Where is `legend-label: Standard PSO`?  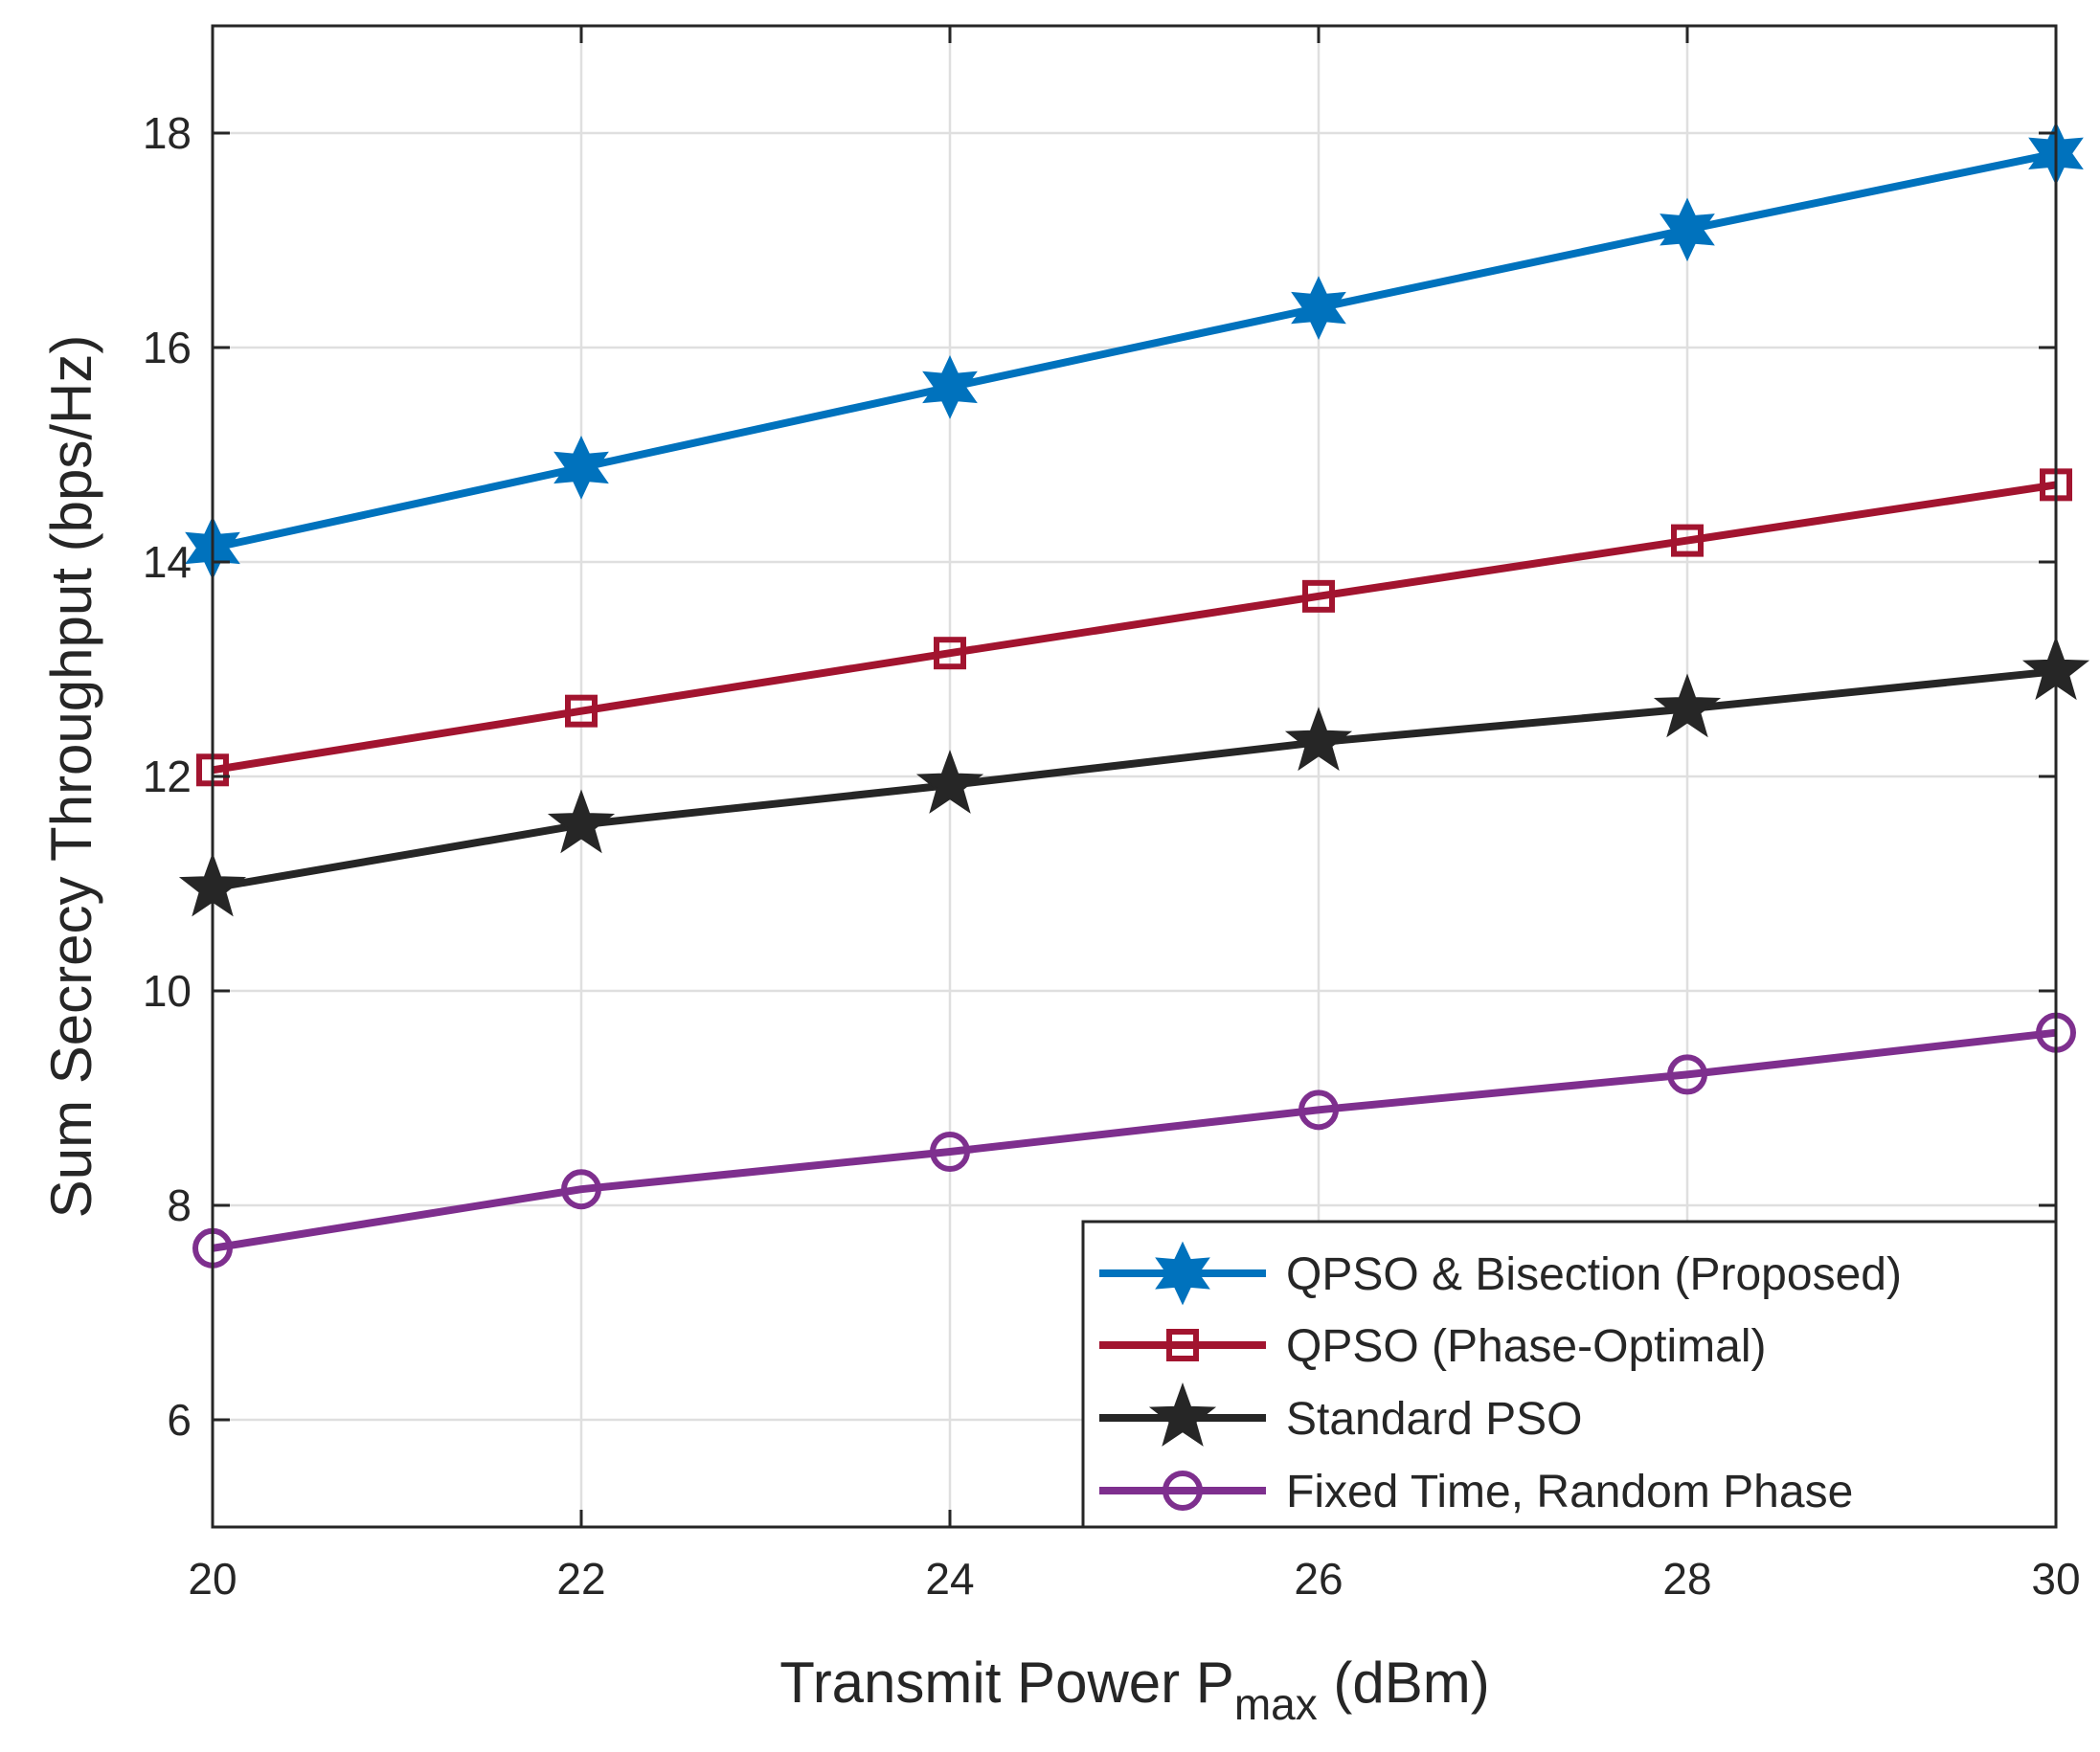
legend-label: Standard PSO is located at coordinates (1434, 1419).